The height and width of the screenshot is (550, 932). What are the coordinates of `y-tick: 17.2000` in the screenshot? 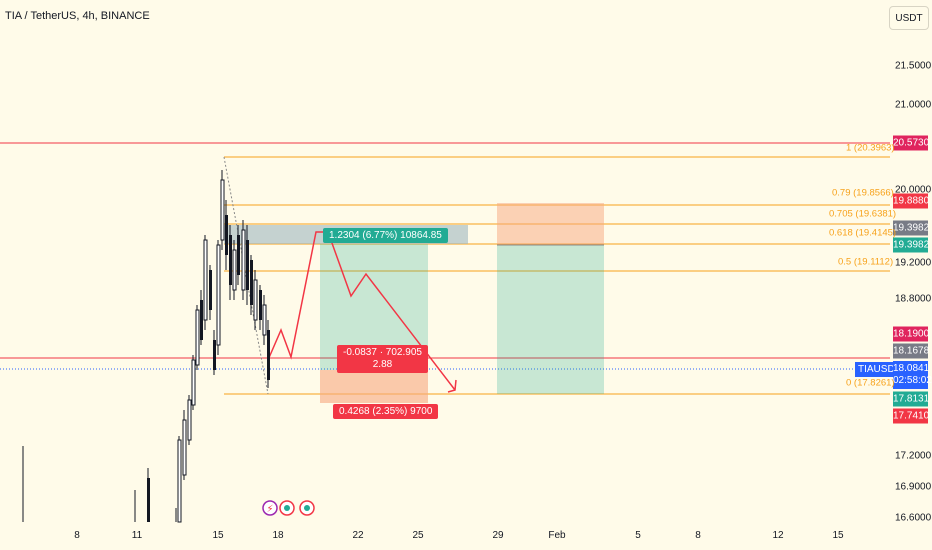 It's located at (913, 456).